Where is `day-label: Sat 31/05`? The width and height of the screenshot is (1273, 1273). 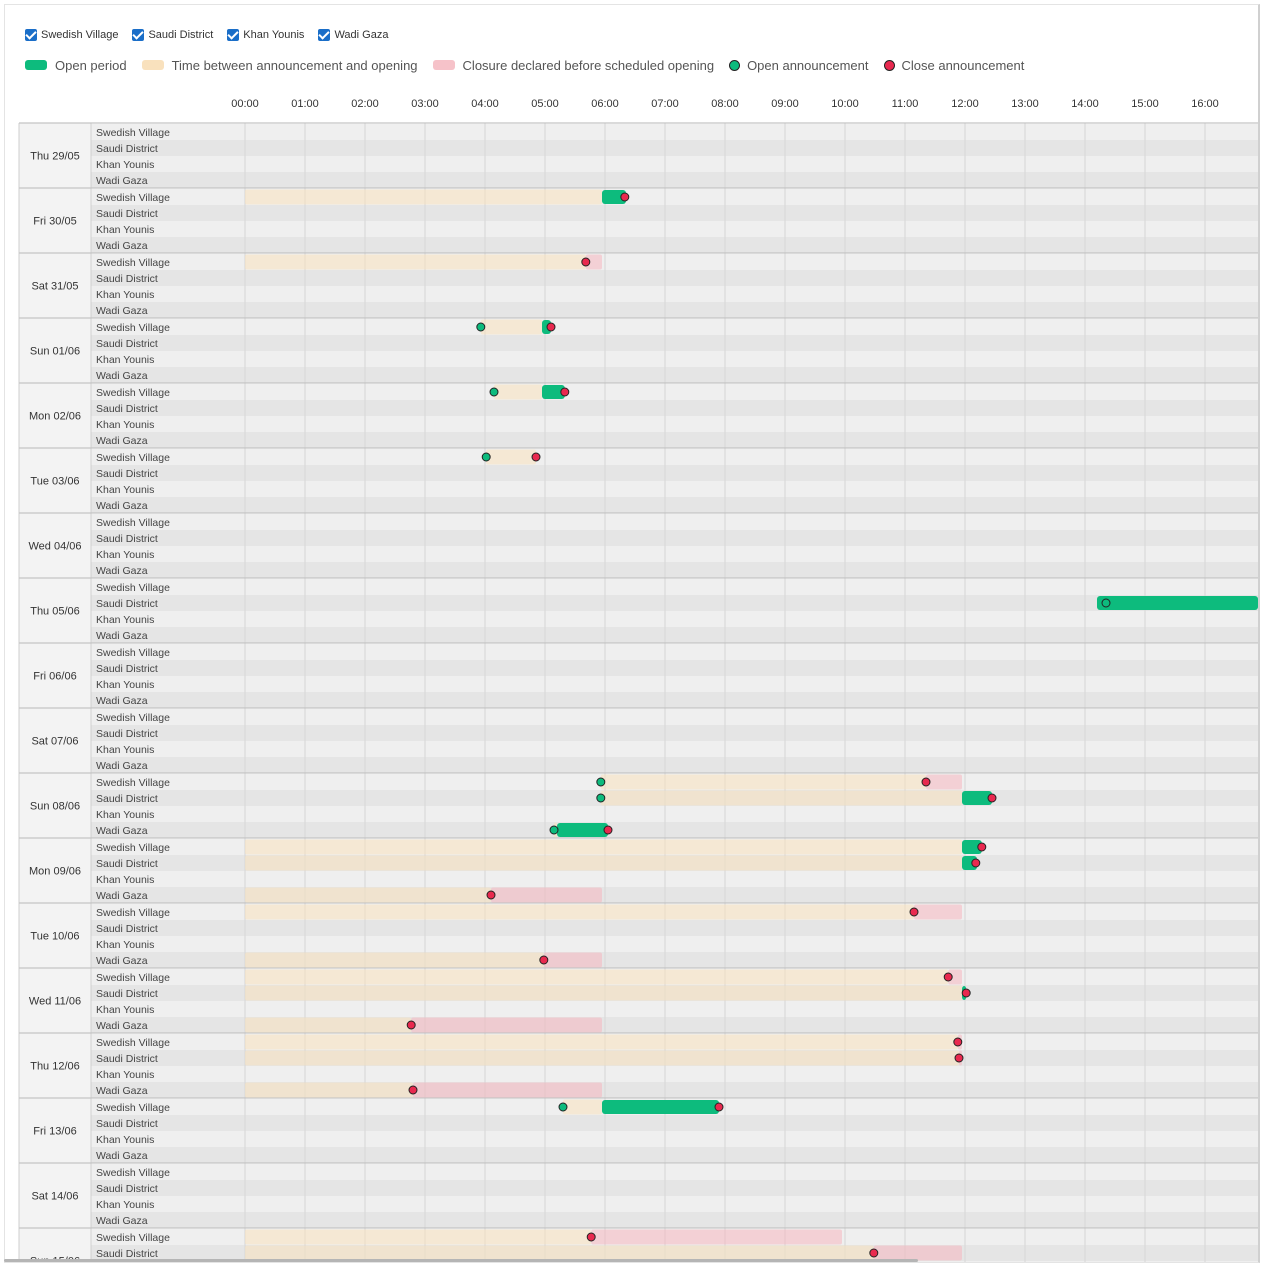
day-label: Sat 31/05 is located at coordinates (54, 287).